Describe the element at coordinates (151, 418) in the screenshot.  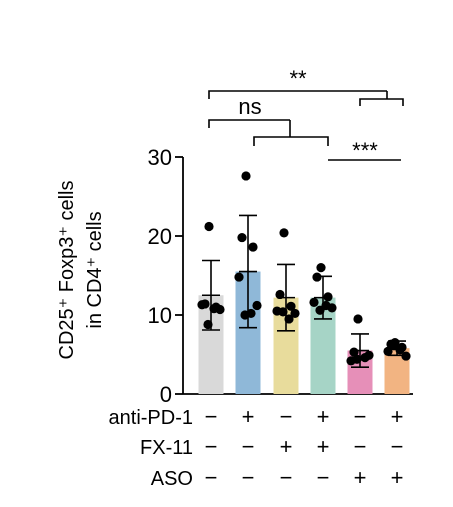
I see `condition-label: anti-PD-1` at that location.